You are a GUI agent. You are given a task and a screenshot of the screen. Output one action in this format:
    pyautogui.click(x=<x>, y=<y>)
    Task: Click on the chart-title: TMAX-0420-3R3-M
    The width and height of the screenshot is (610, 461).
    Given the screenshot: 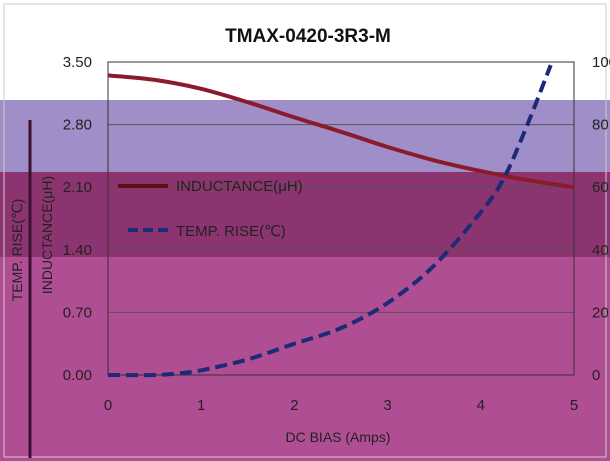 What is the action you would take?
    pyautogui.click(x=308, y=36)
    